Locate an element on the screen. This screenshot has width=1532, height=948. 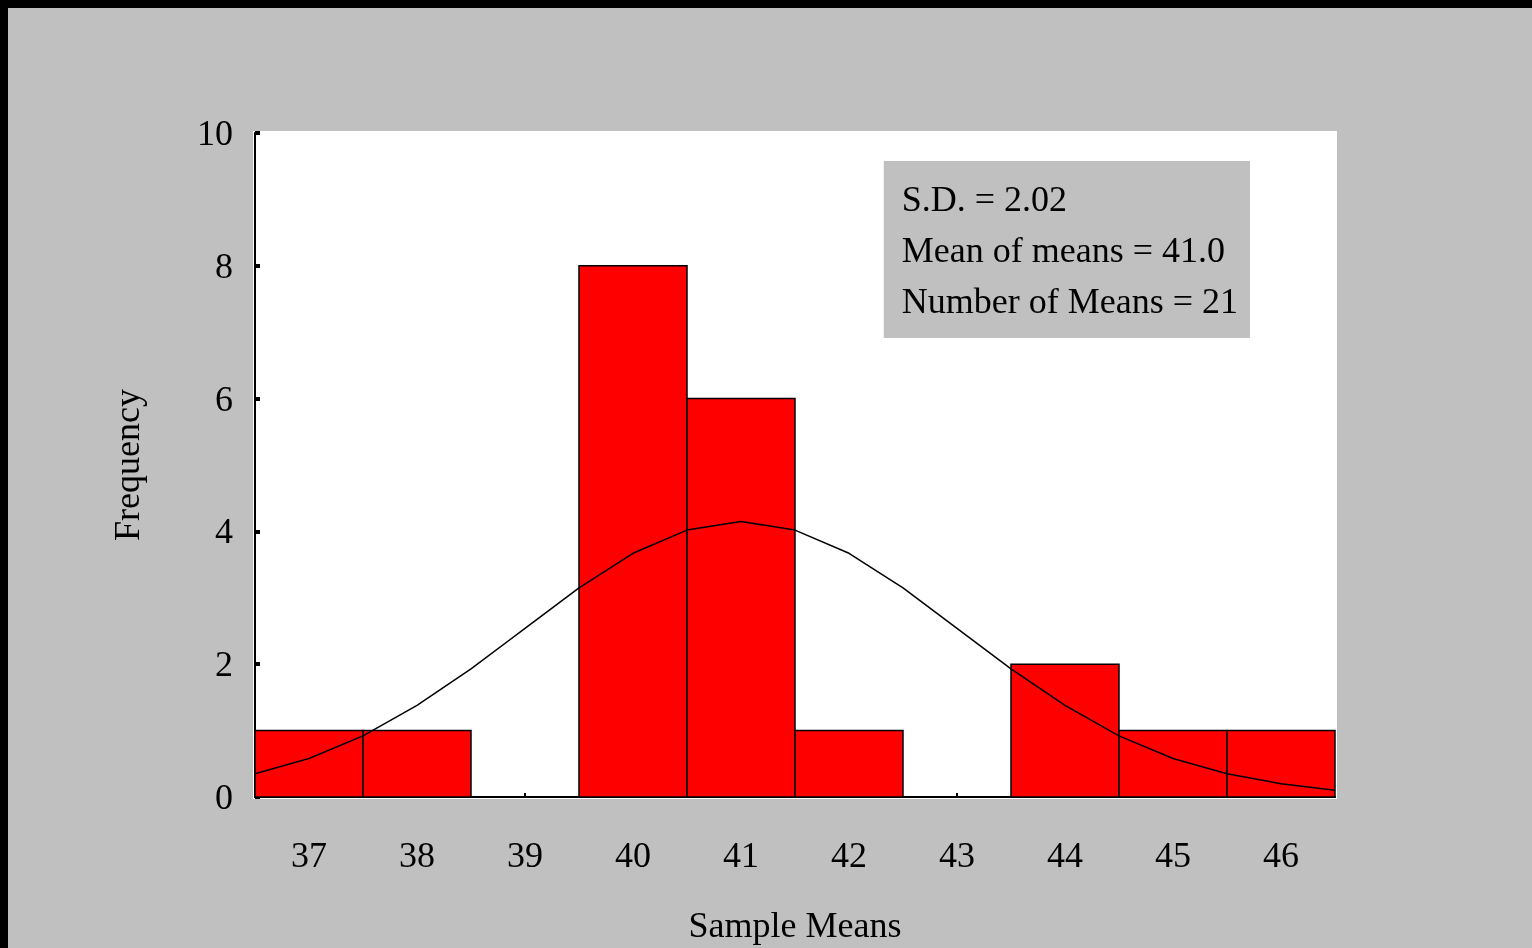
x-tick-label: 44 is located at coordinates (1065, 855).